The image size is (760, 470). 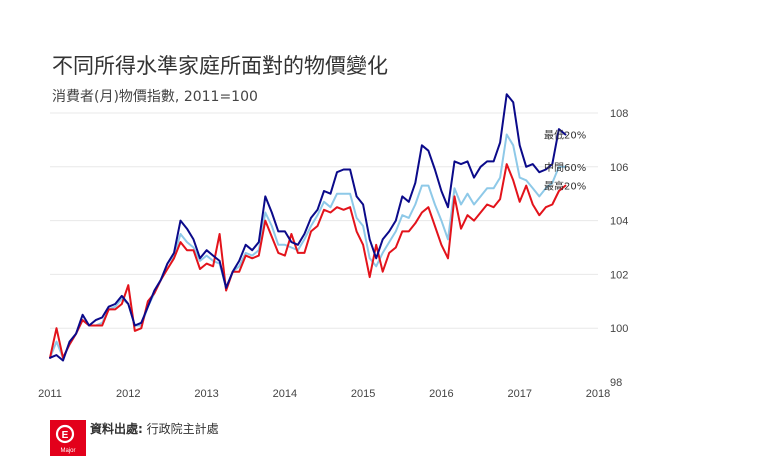 What do you see at coordinates (619, 114) in the screenshot?
I see `y-tick-label: 108` at bounding box center [619, 114].